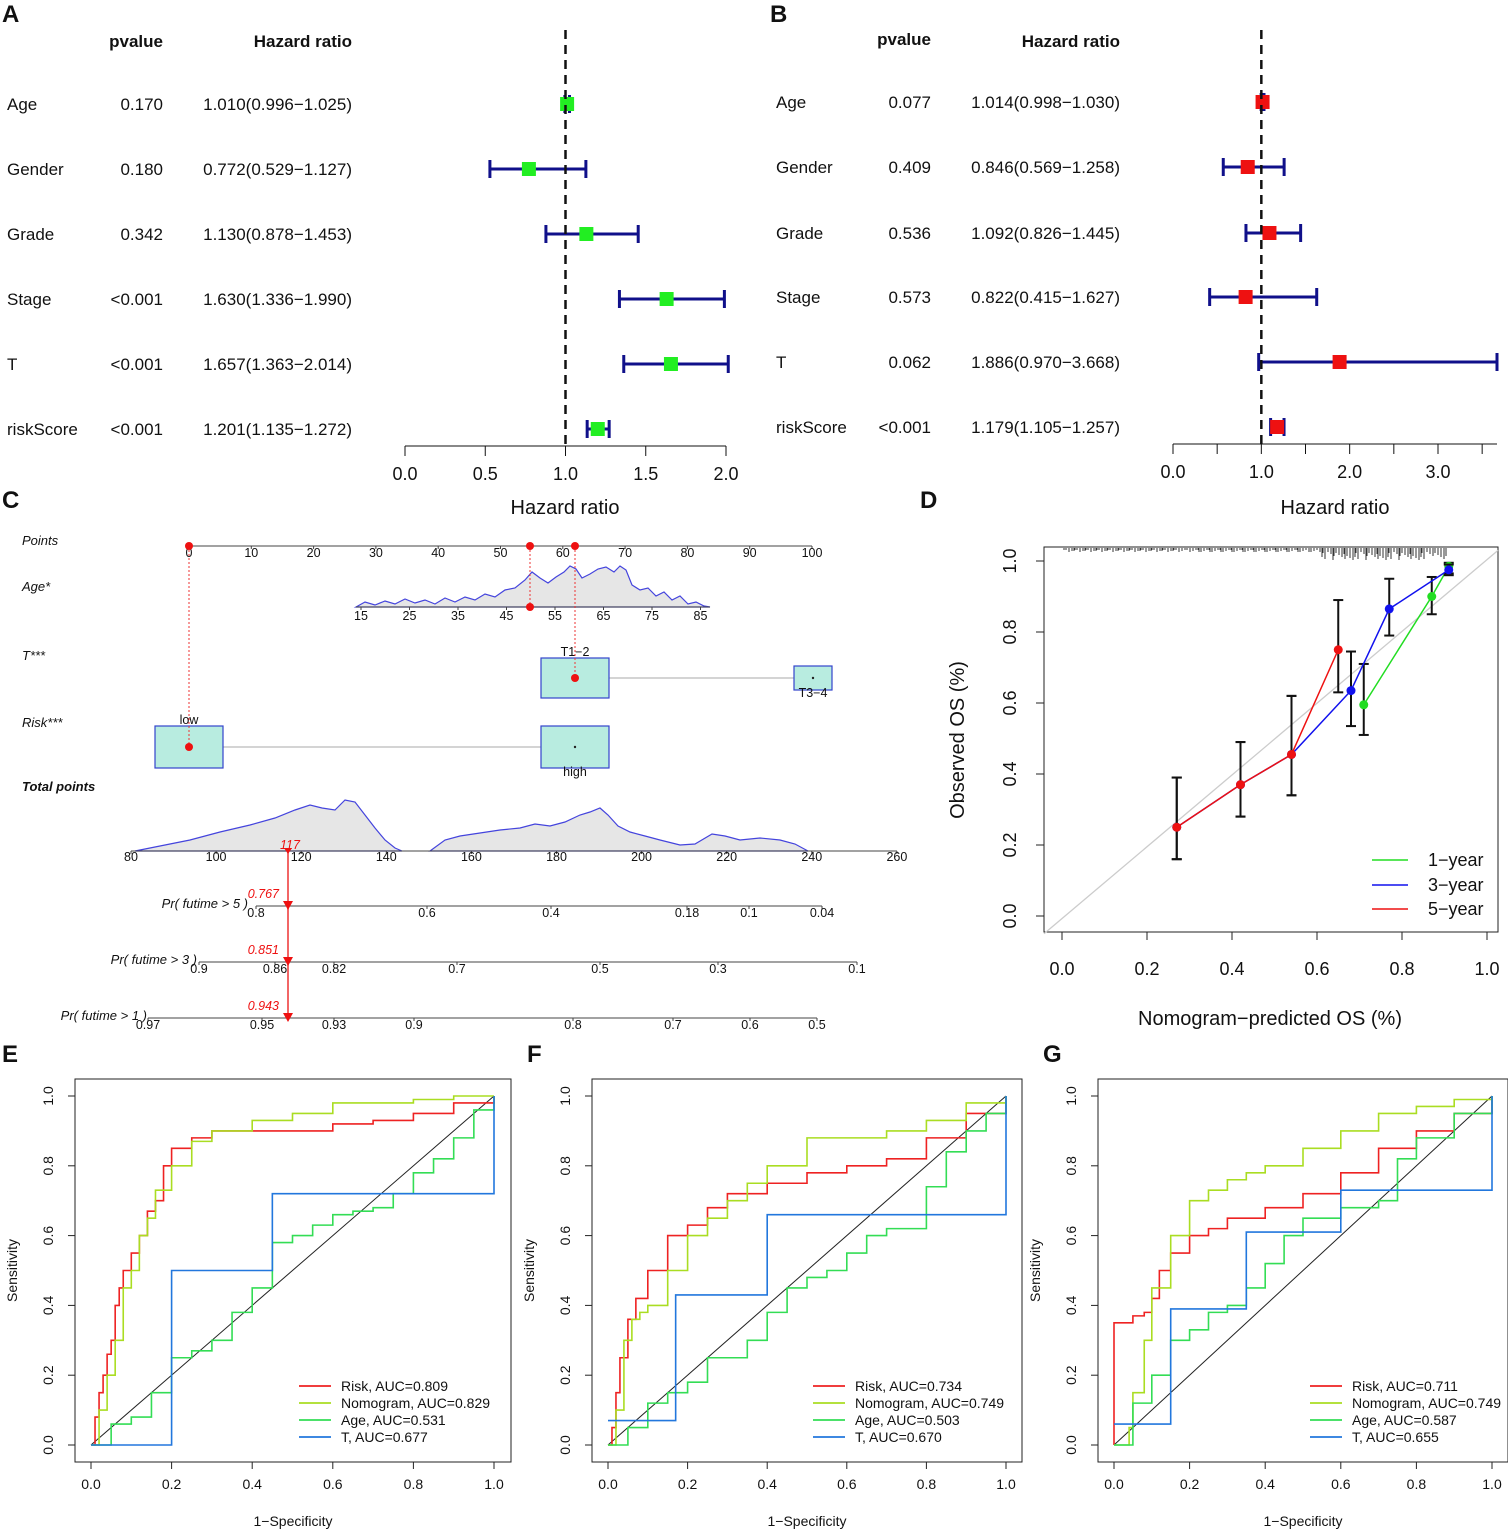  I want to click on row-hr: 1.201(1.135−1.272), so click(277, 429).